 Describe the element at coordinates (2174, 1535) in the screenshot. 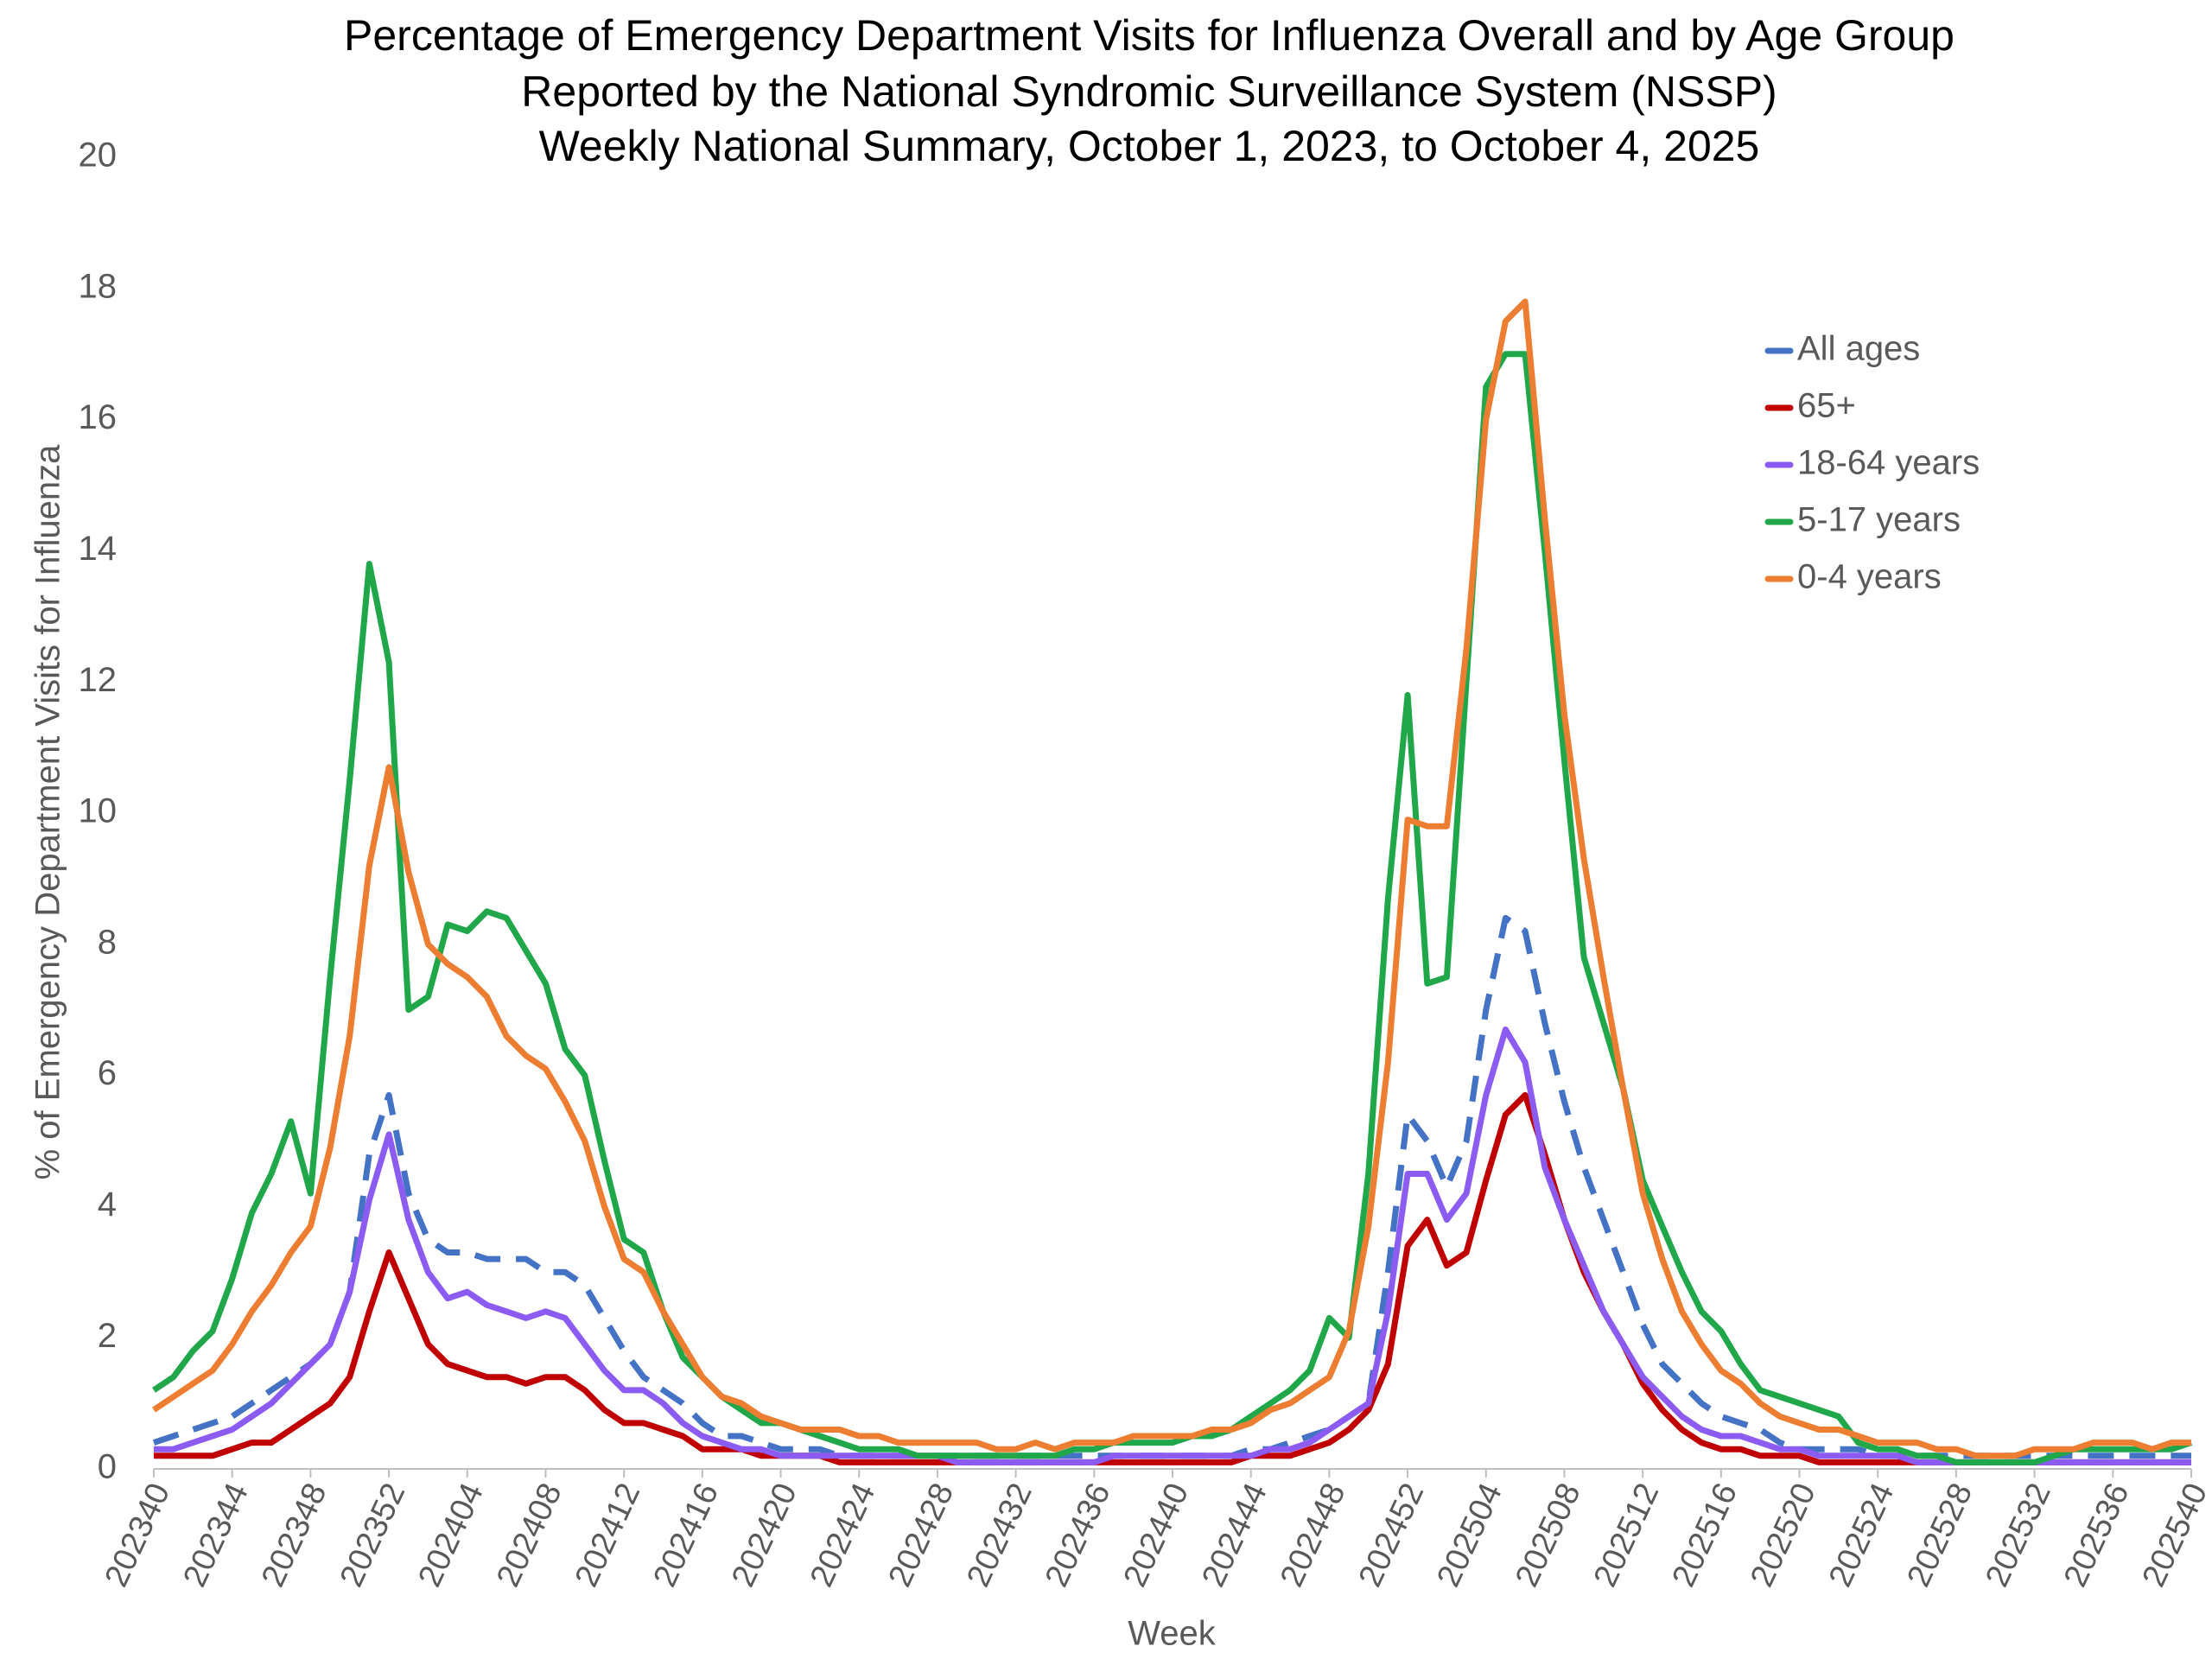

I see `x-tick-label: 202540` at that location.